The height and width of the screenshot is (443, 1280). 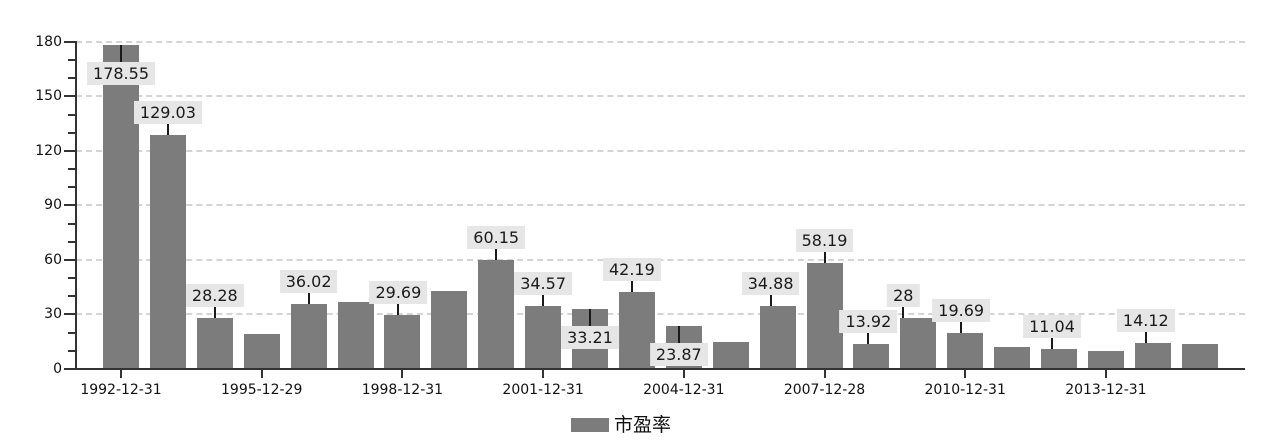 I want to click on bar-value-label: 36.02, so click(x=308, y=281).